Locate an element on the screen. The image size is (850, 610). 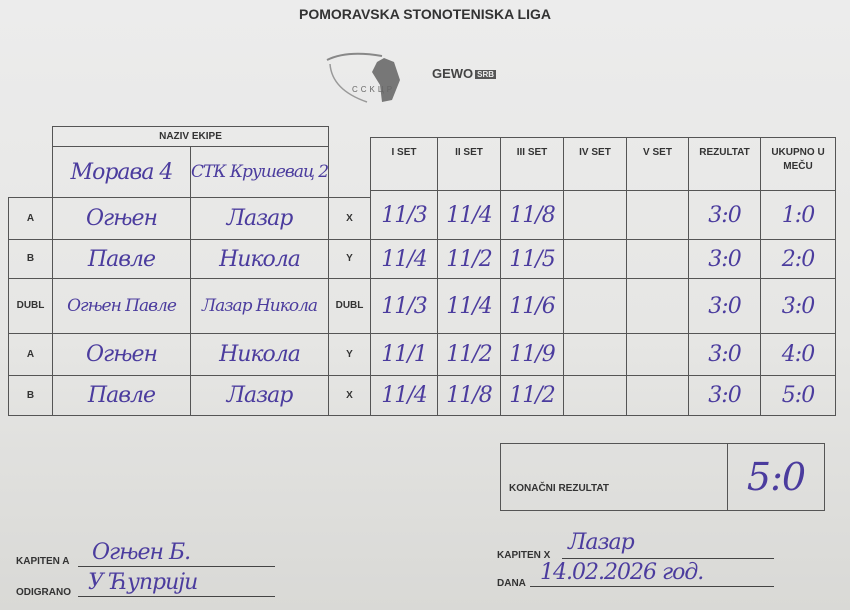
total-cell: 1:0 is located at coordinates (798, 215).